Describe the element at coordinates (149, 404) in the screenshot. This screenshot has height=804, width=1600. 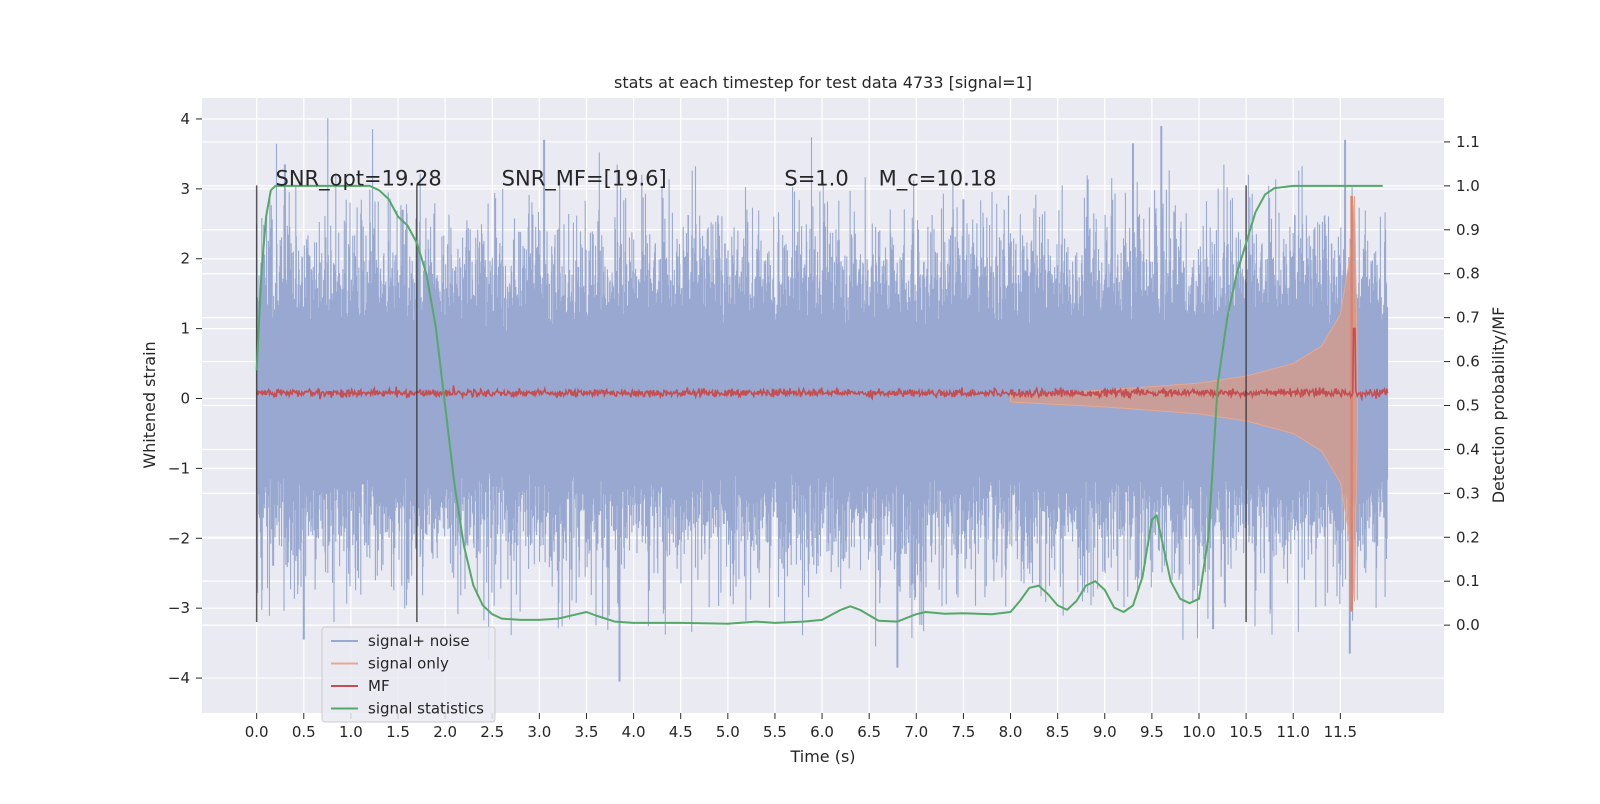
I see `y-axis-label: Whitened strain` at that location.